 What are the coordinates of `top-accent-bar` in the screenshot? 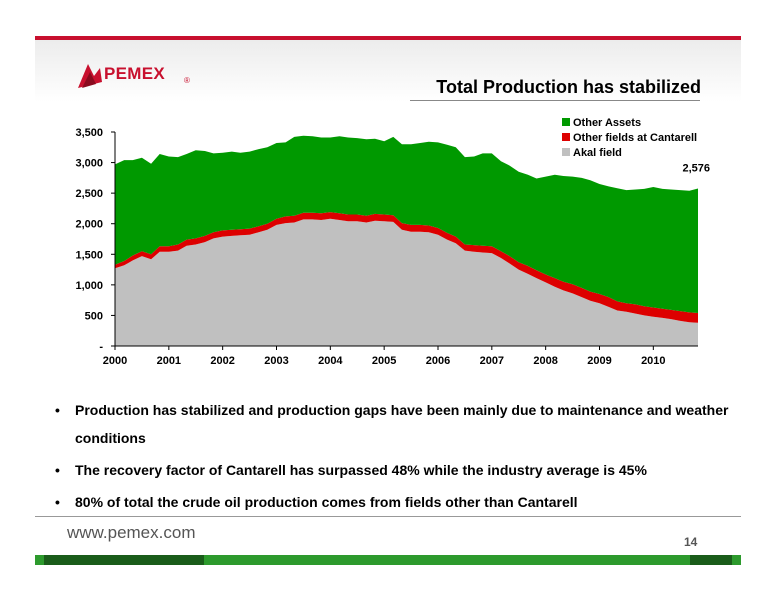 It's located at (388, 38).